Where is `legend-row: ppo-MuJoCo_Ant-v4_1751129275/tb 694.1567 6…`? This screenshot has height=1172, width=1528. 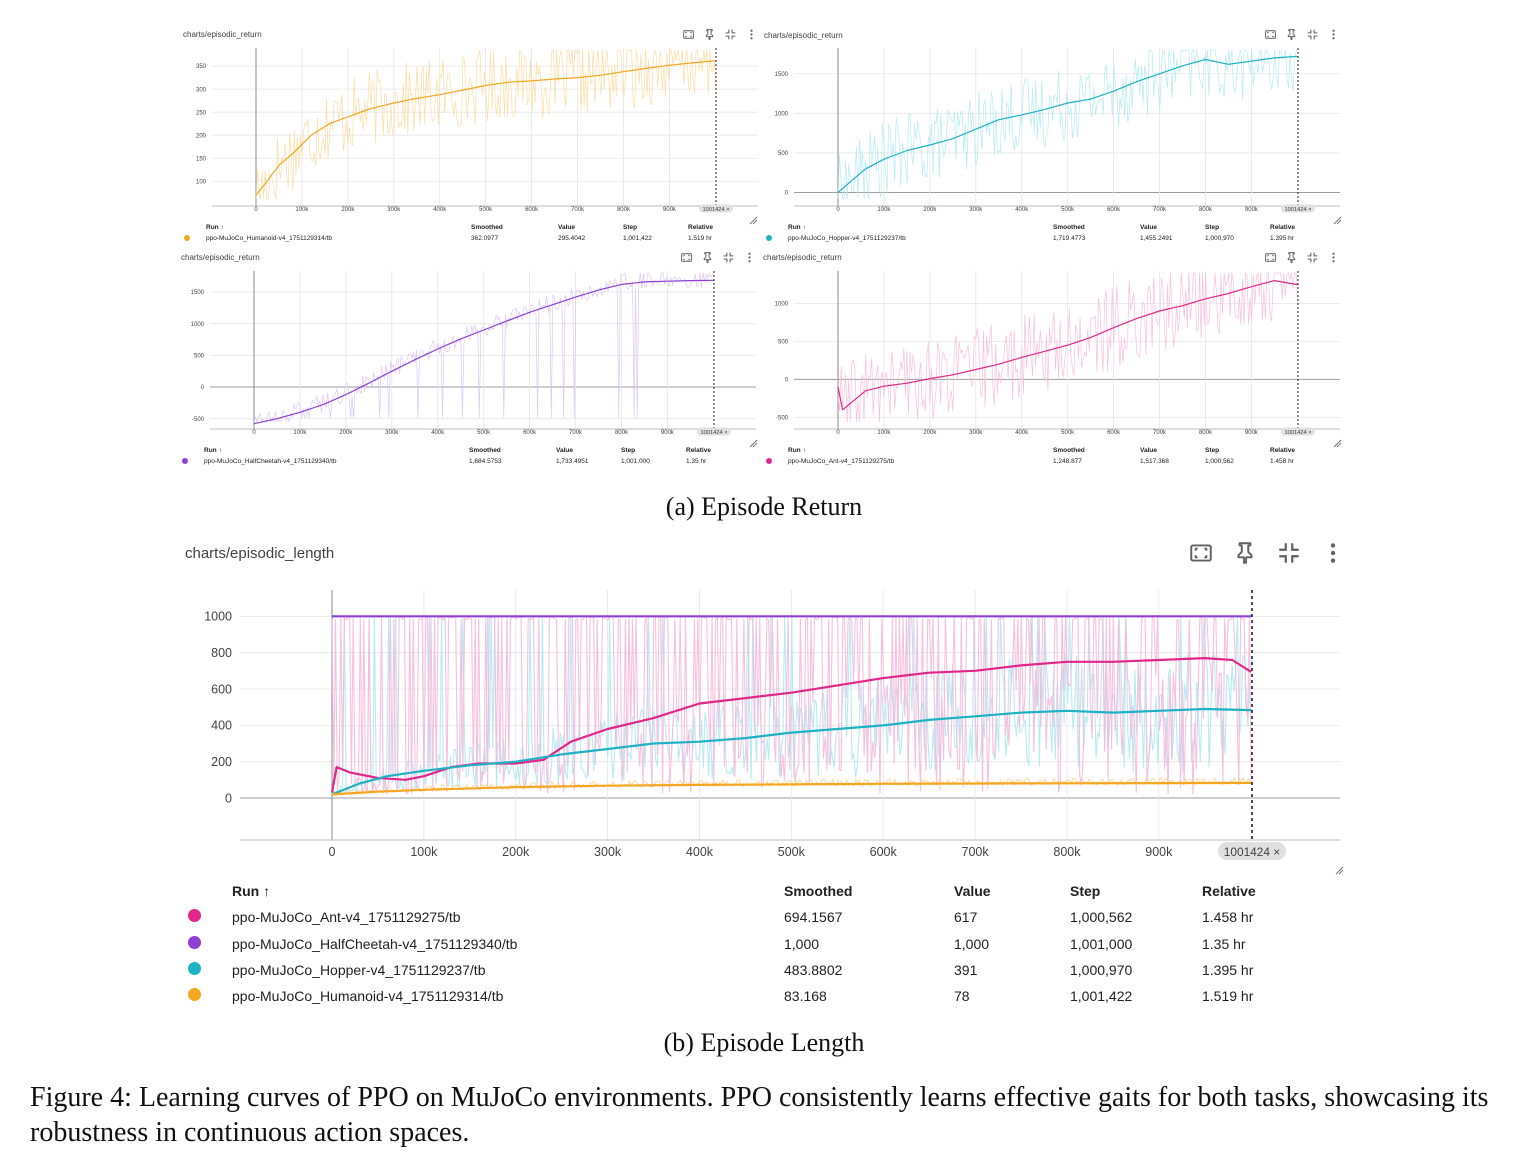
legend-row: ppo-MuJoCo_Ant-v4_1751129275/tb 694.1567 6… is located at coordinates (755, 917).